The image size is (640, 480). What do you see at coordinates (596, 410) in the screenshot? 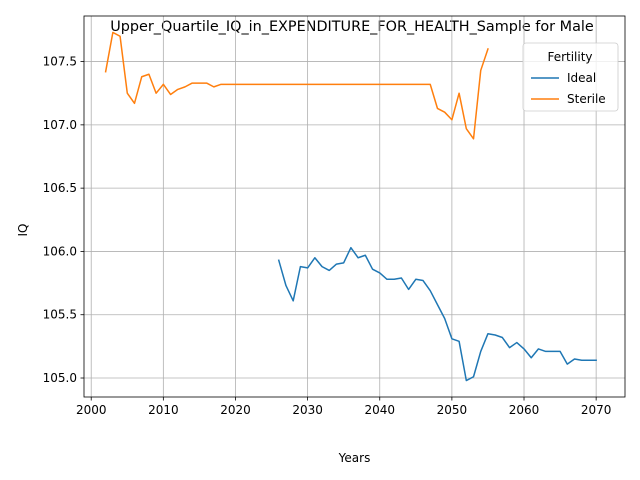
I see `x-tick-label: 2070` at bounding box center [596, 410].